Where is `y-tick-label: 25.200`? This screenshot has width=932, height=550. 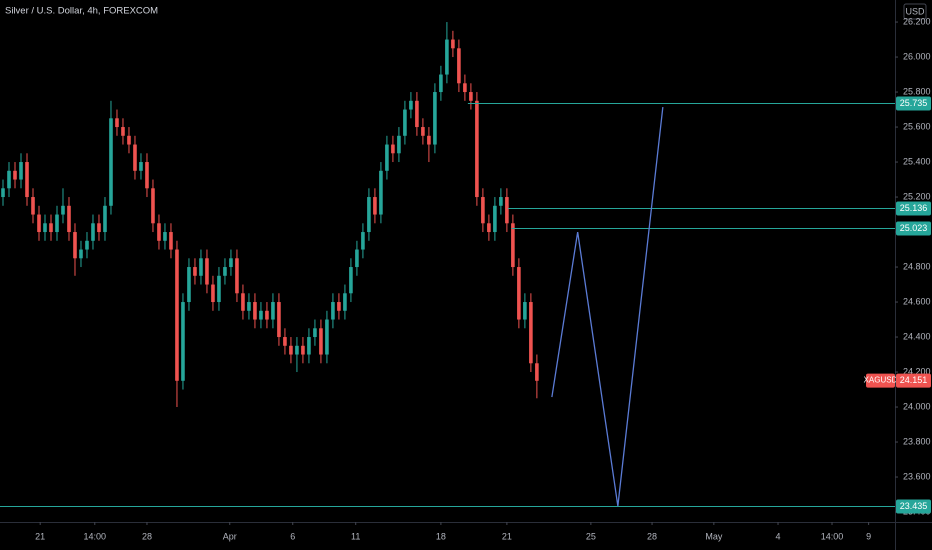
y-tick-label: 25.200 is located at coordinates (917, 196).